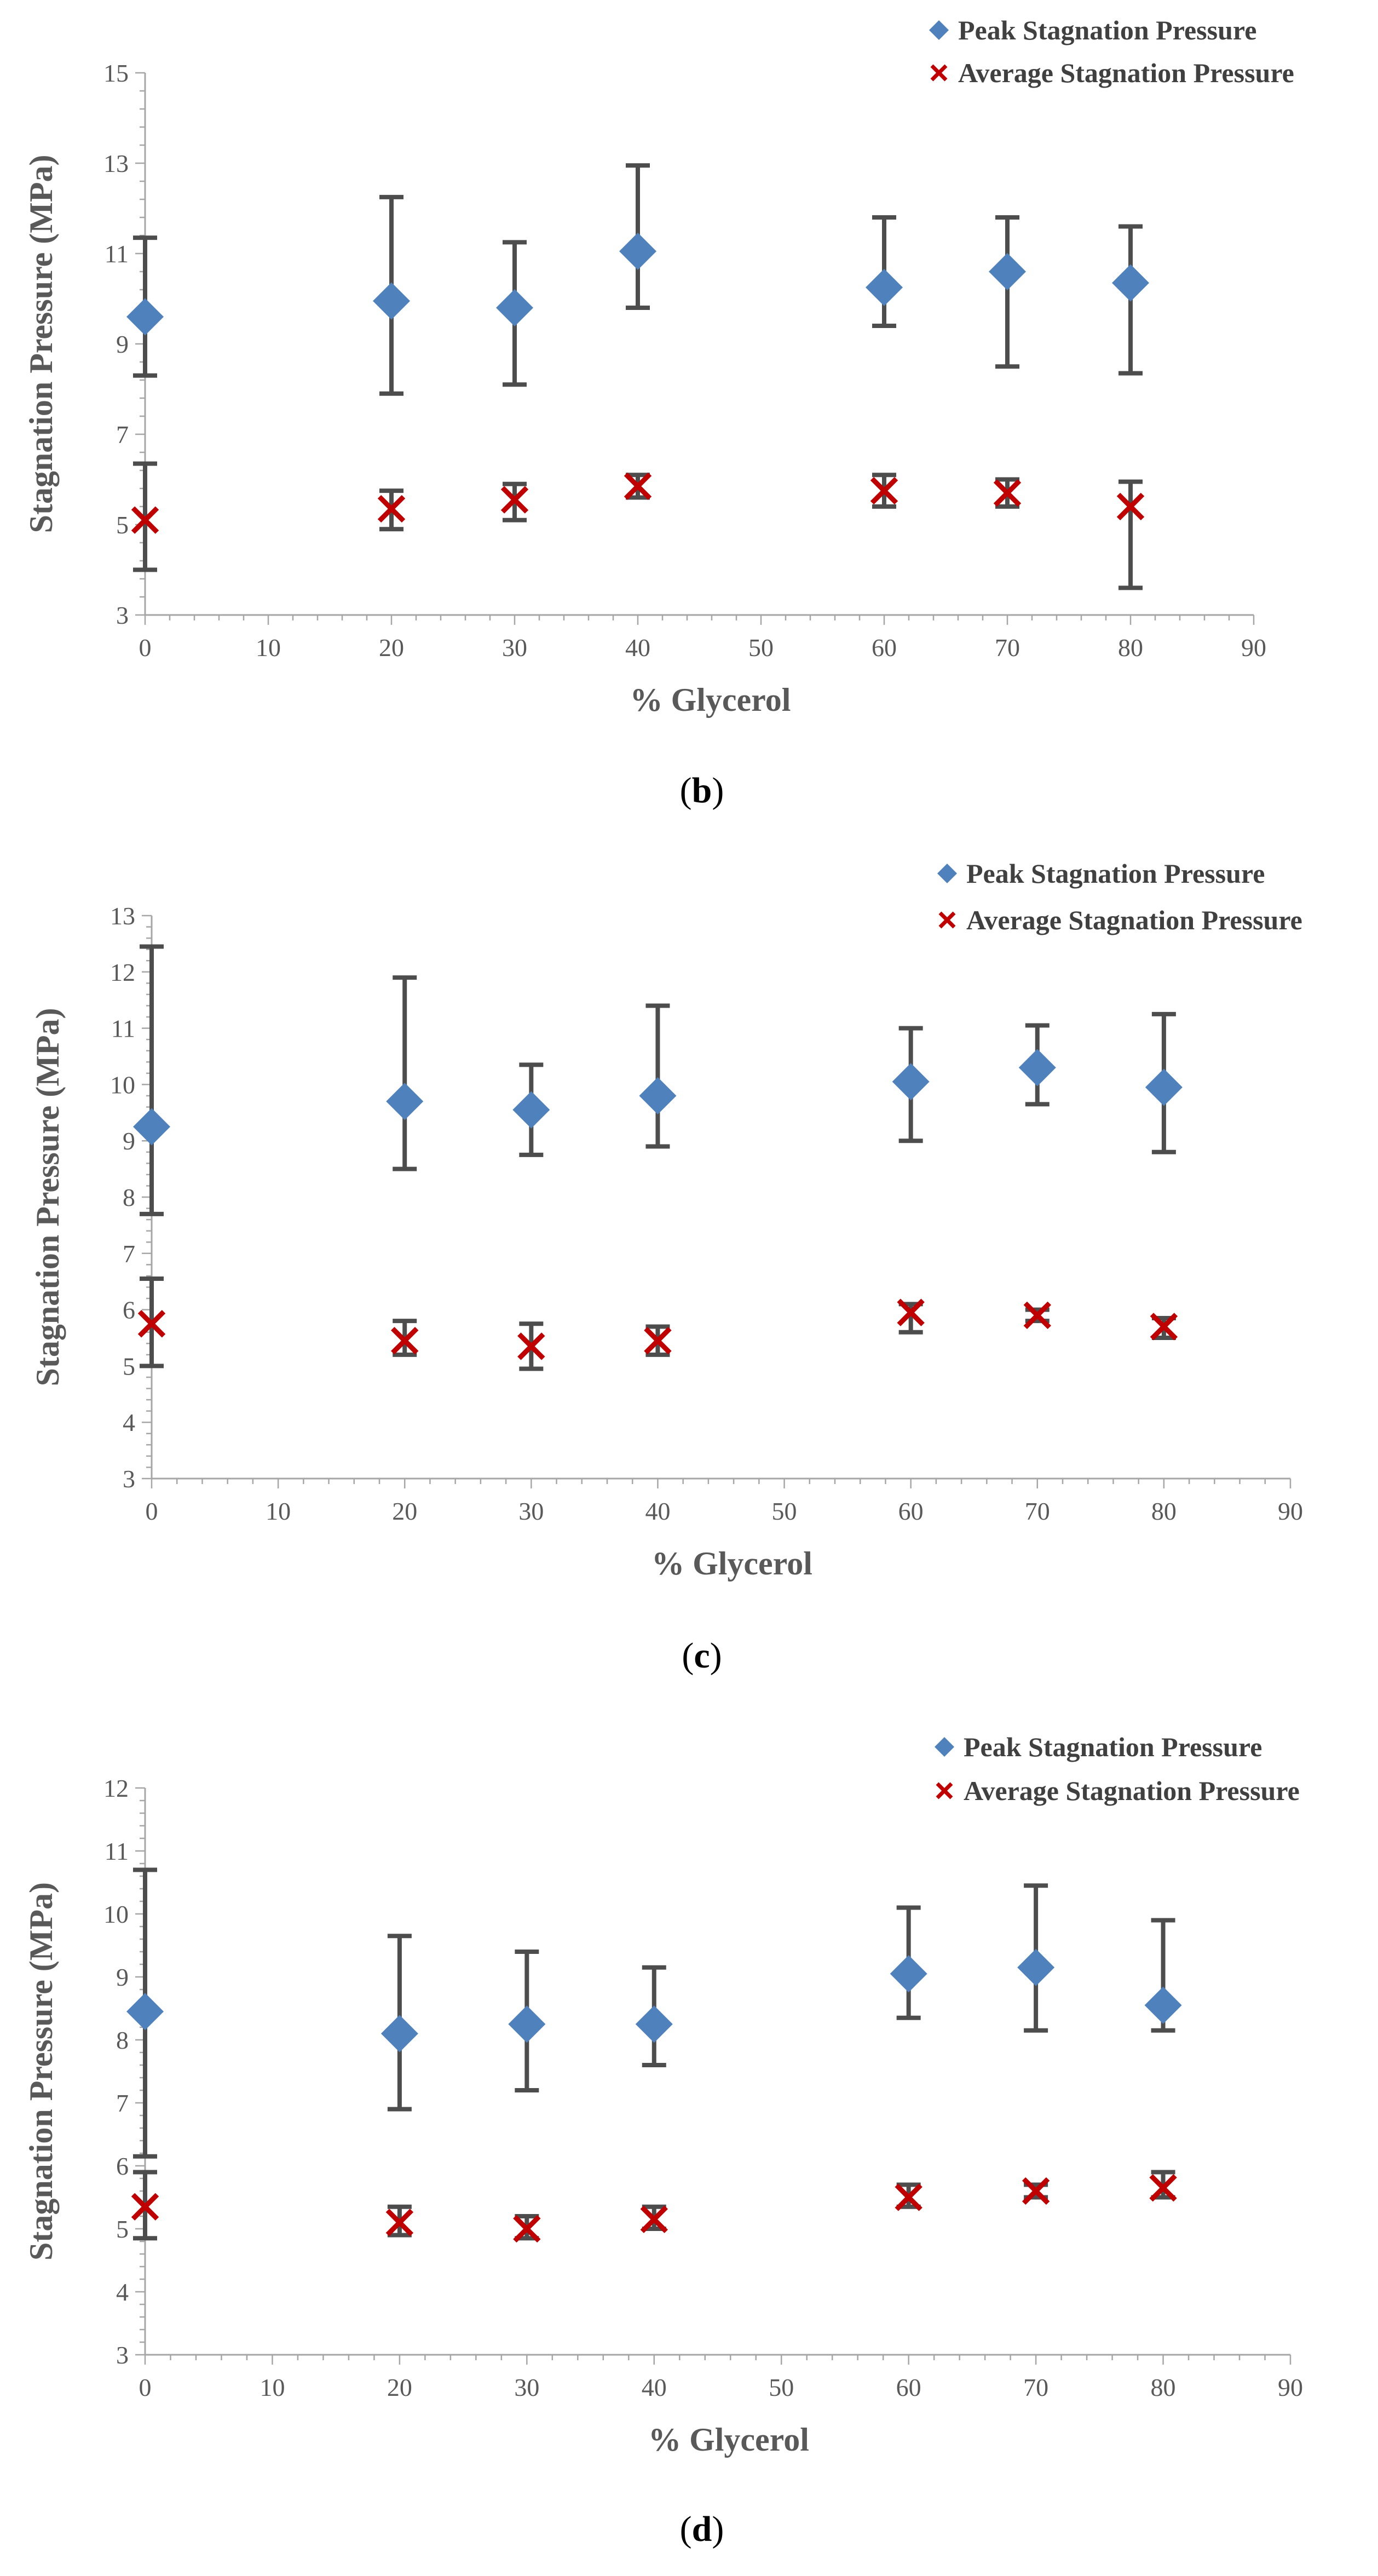  I want to click on legend-average-marker, so click(947, 920).